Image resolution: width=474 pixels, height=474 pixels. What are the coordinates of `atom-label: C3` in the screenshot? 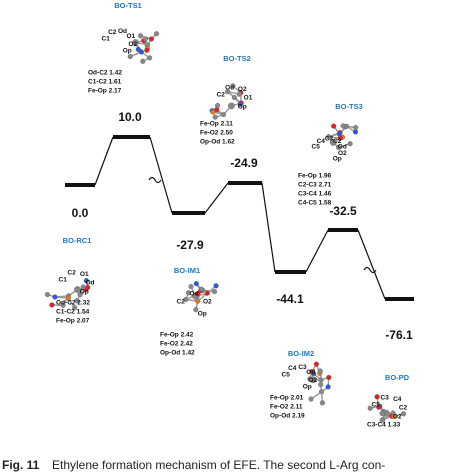 It's located at (385, 397).